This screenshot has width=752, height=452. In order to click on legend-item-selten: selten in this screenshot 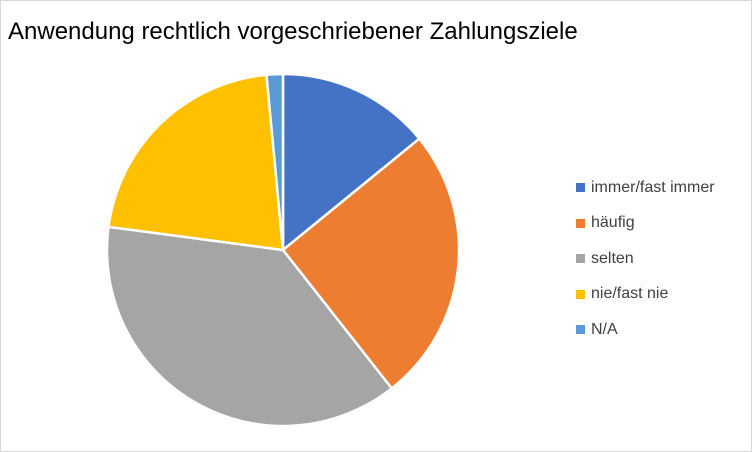, I will do `click(645, 259)`.